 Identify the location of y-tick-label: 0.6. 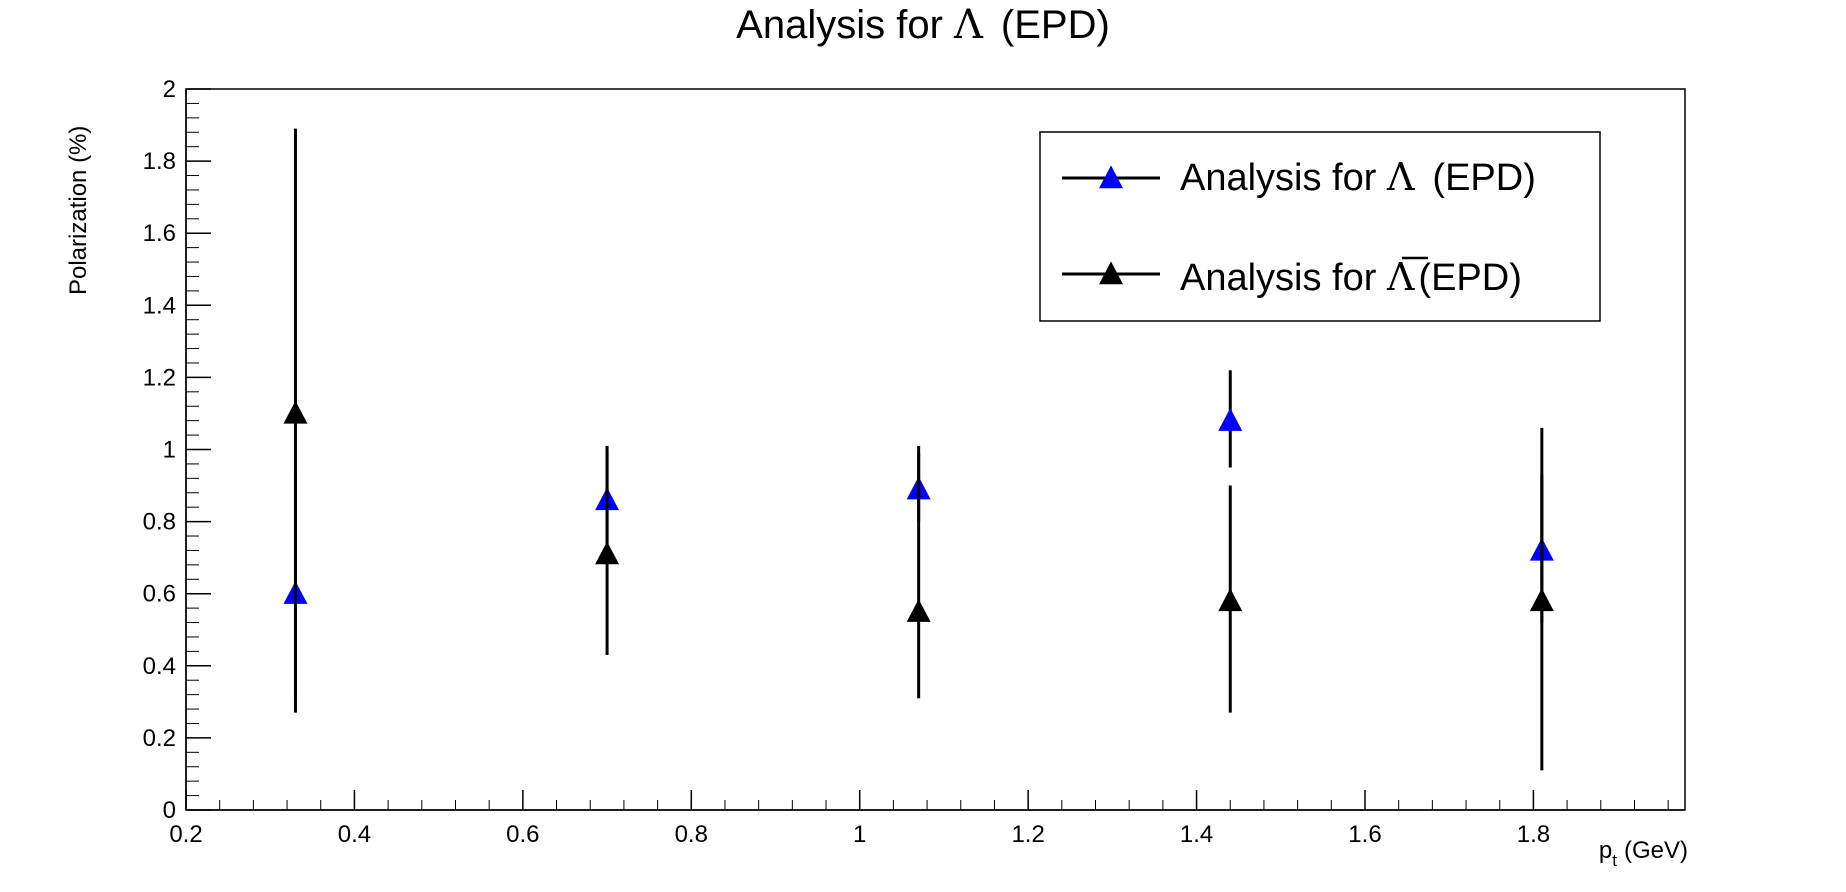
(159, 594).